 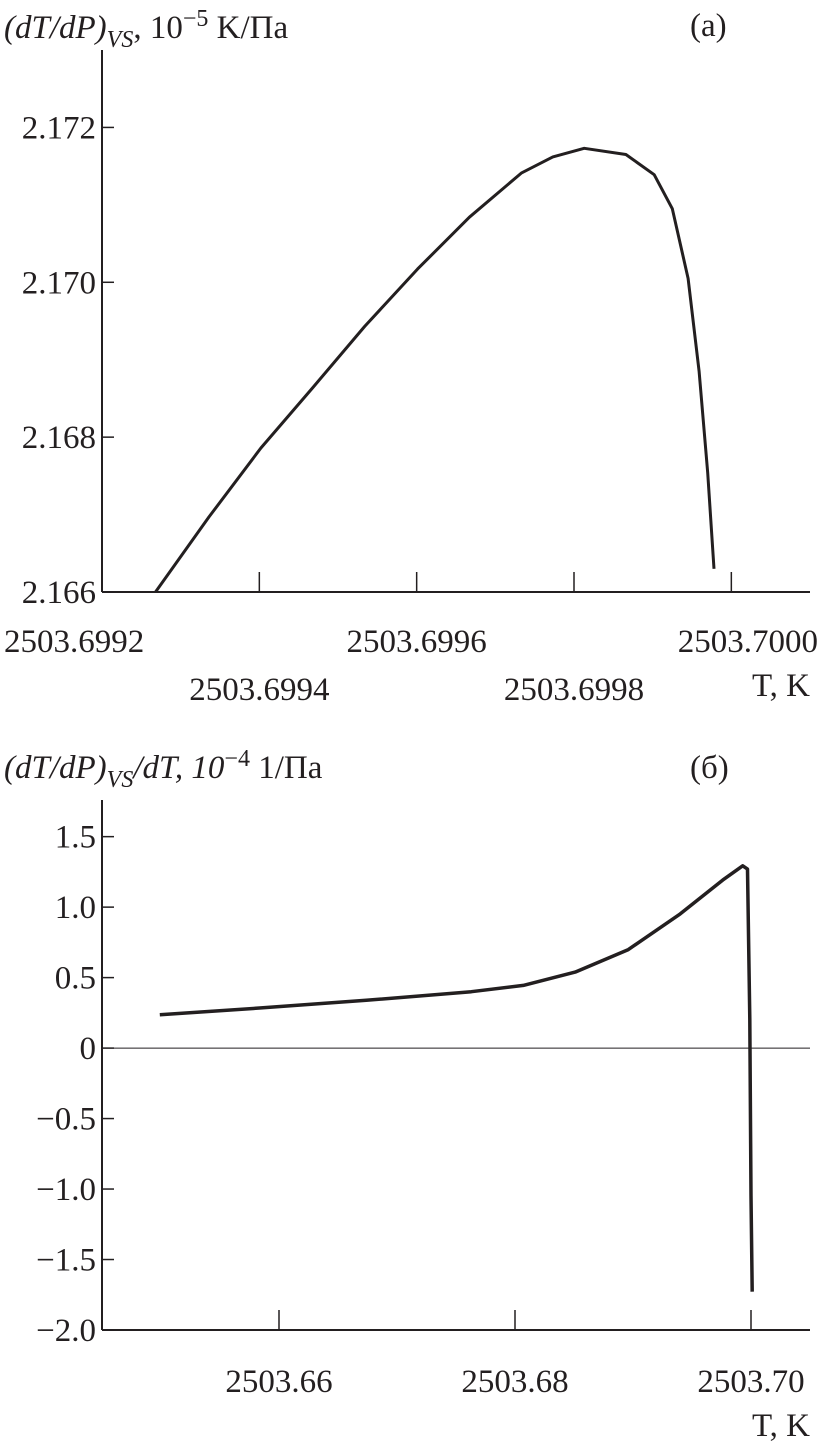 What do you see at coordinates (278, 1382) in the screenshot?
I see `x-tick-label: 2503.66` at bounding box center [278, 1382].